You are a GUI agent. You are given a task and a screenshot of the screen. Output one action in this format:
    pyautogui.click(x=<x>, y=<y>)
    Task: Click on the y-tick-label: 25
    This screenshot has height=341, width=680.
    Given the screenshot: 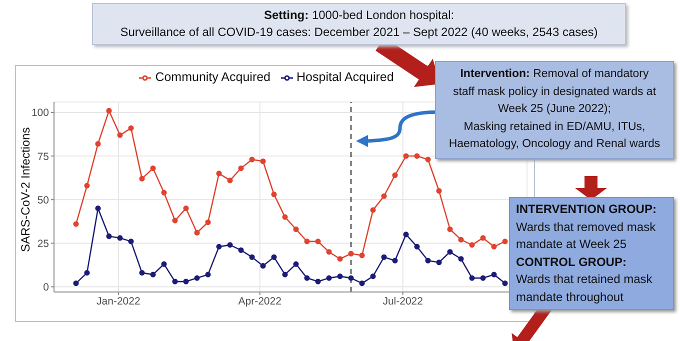 What is the action you would take?
    pyautogui.click(x=43, y=244)
    